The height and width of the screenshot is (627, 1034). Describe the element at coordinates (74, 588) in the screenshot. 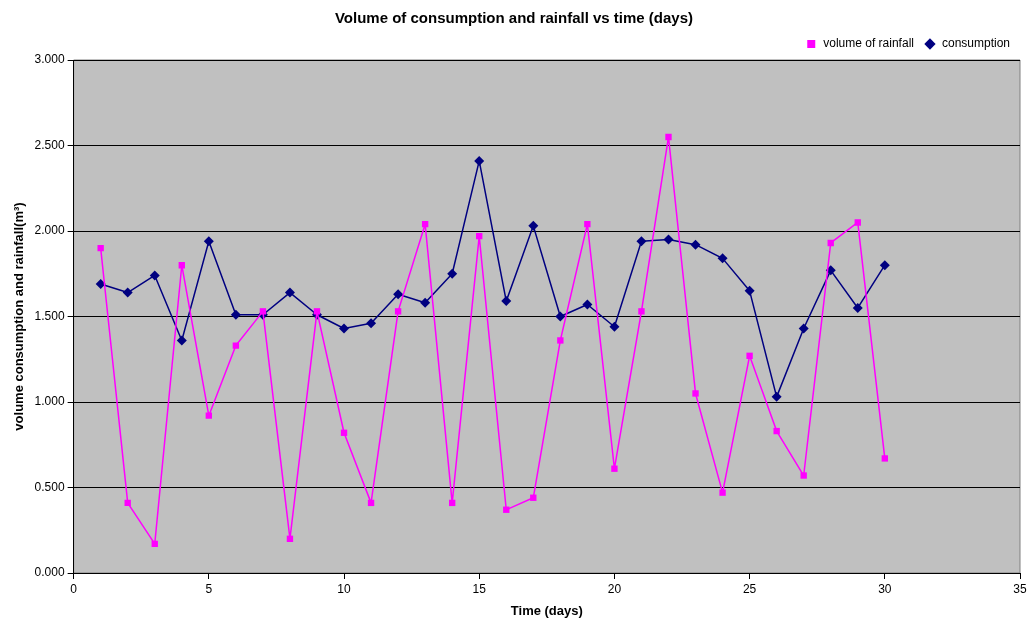

I see `x-tick-label: 0` at that location.